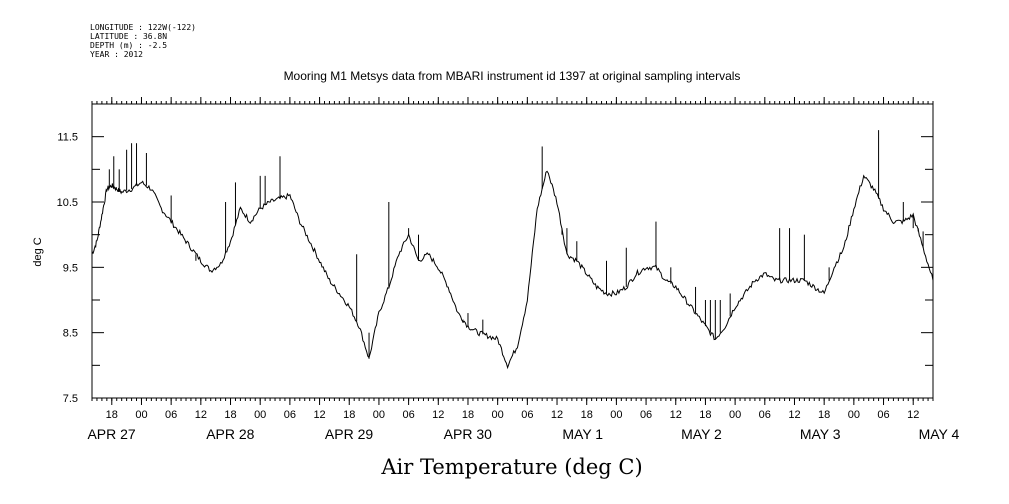  What do you see at coordinates (67, 203) in the screenshot?
I see `y-tick-label: 10.5` at bounding box center [67, 203].